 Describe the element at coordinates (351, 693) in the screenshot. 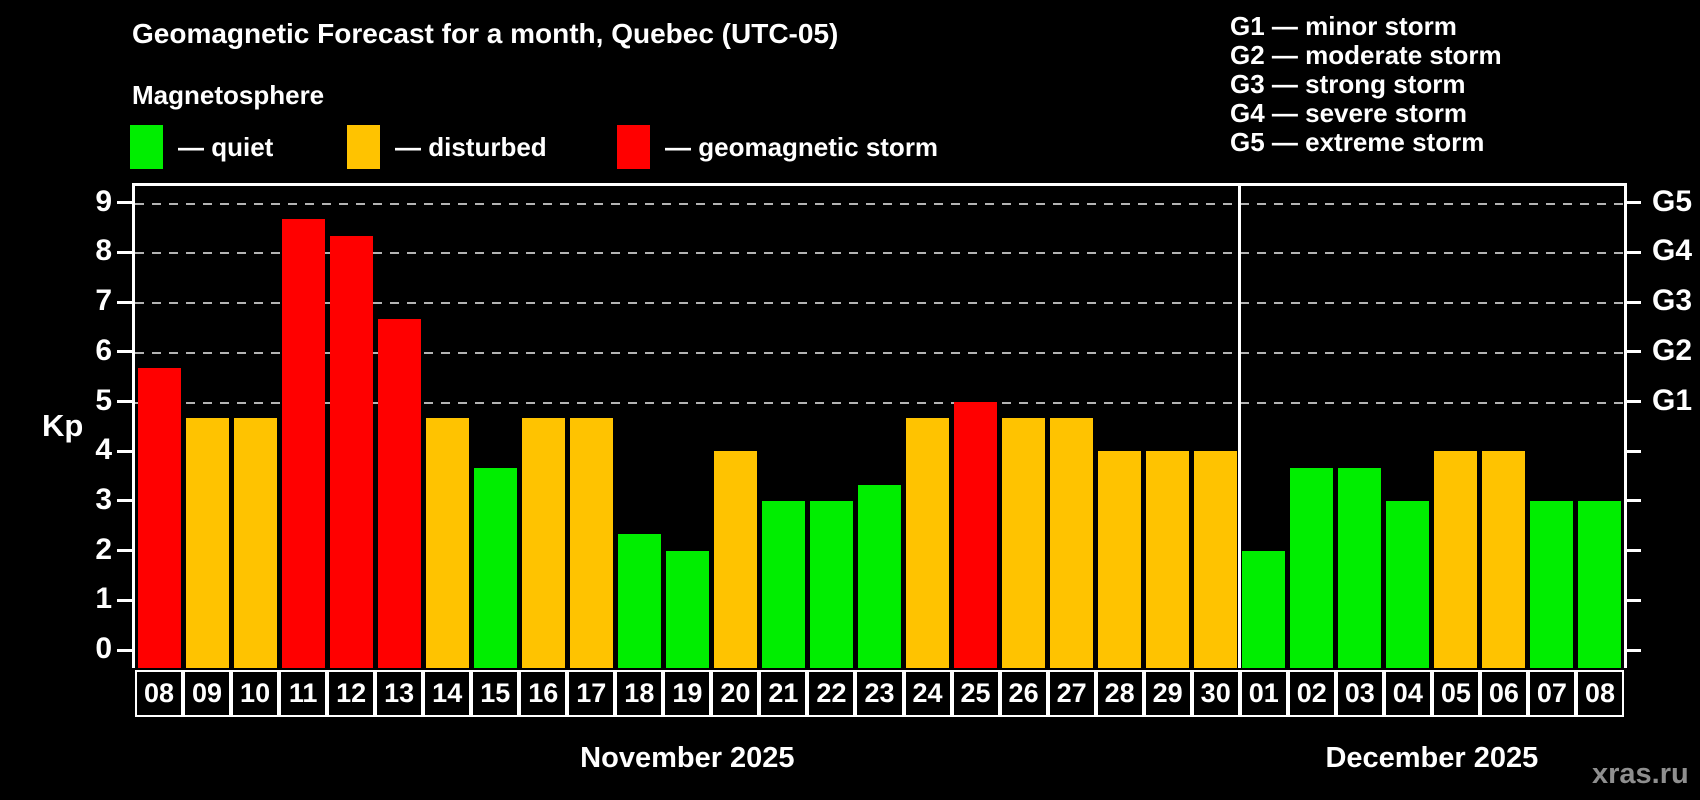

I see `day-label-12: 12` at that location.